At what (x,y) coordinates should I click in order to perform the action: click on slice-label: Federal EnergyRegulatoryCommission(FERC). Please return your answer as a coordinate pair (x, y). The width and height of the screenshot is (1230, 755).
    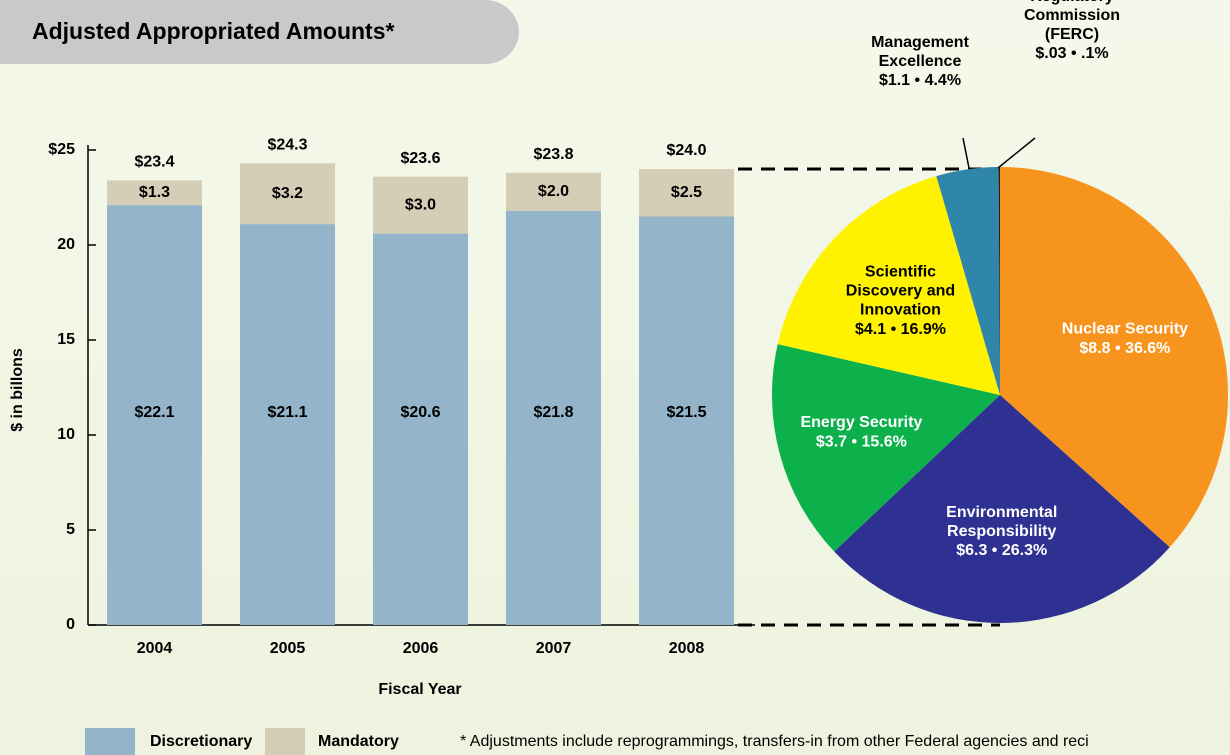
    Looking at the image, I should click on (1072, 21).